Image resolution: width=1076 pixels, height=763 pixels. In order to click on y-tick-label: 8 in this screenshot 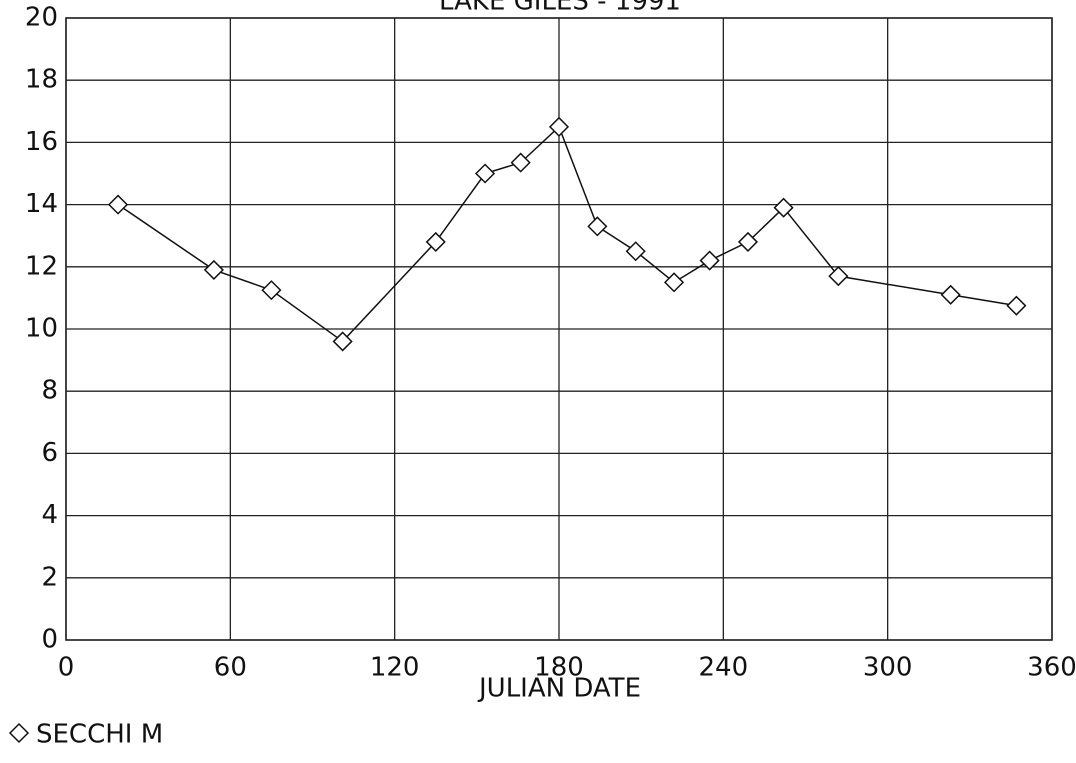, I will do `click(49, 391)`.